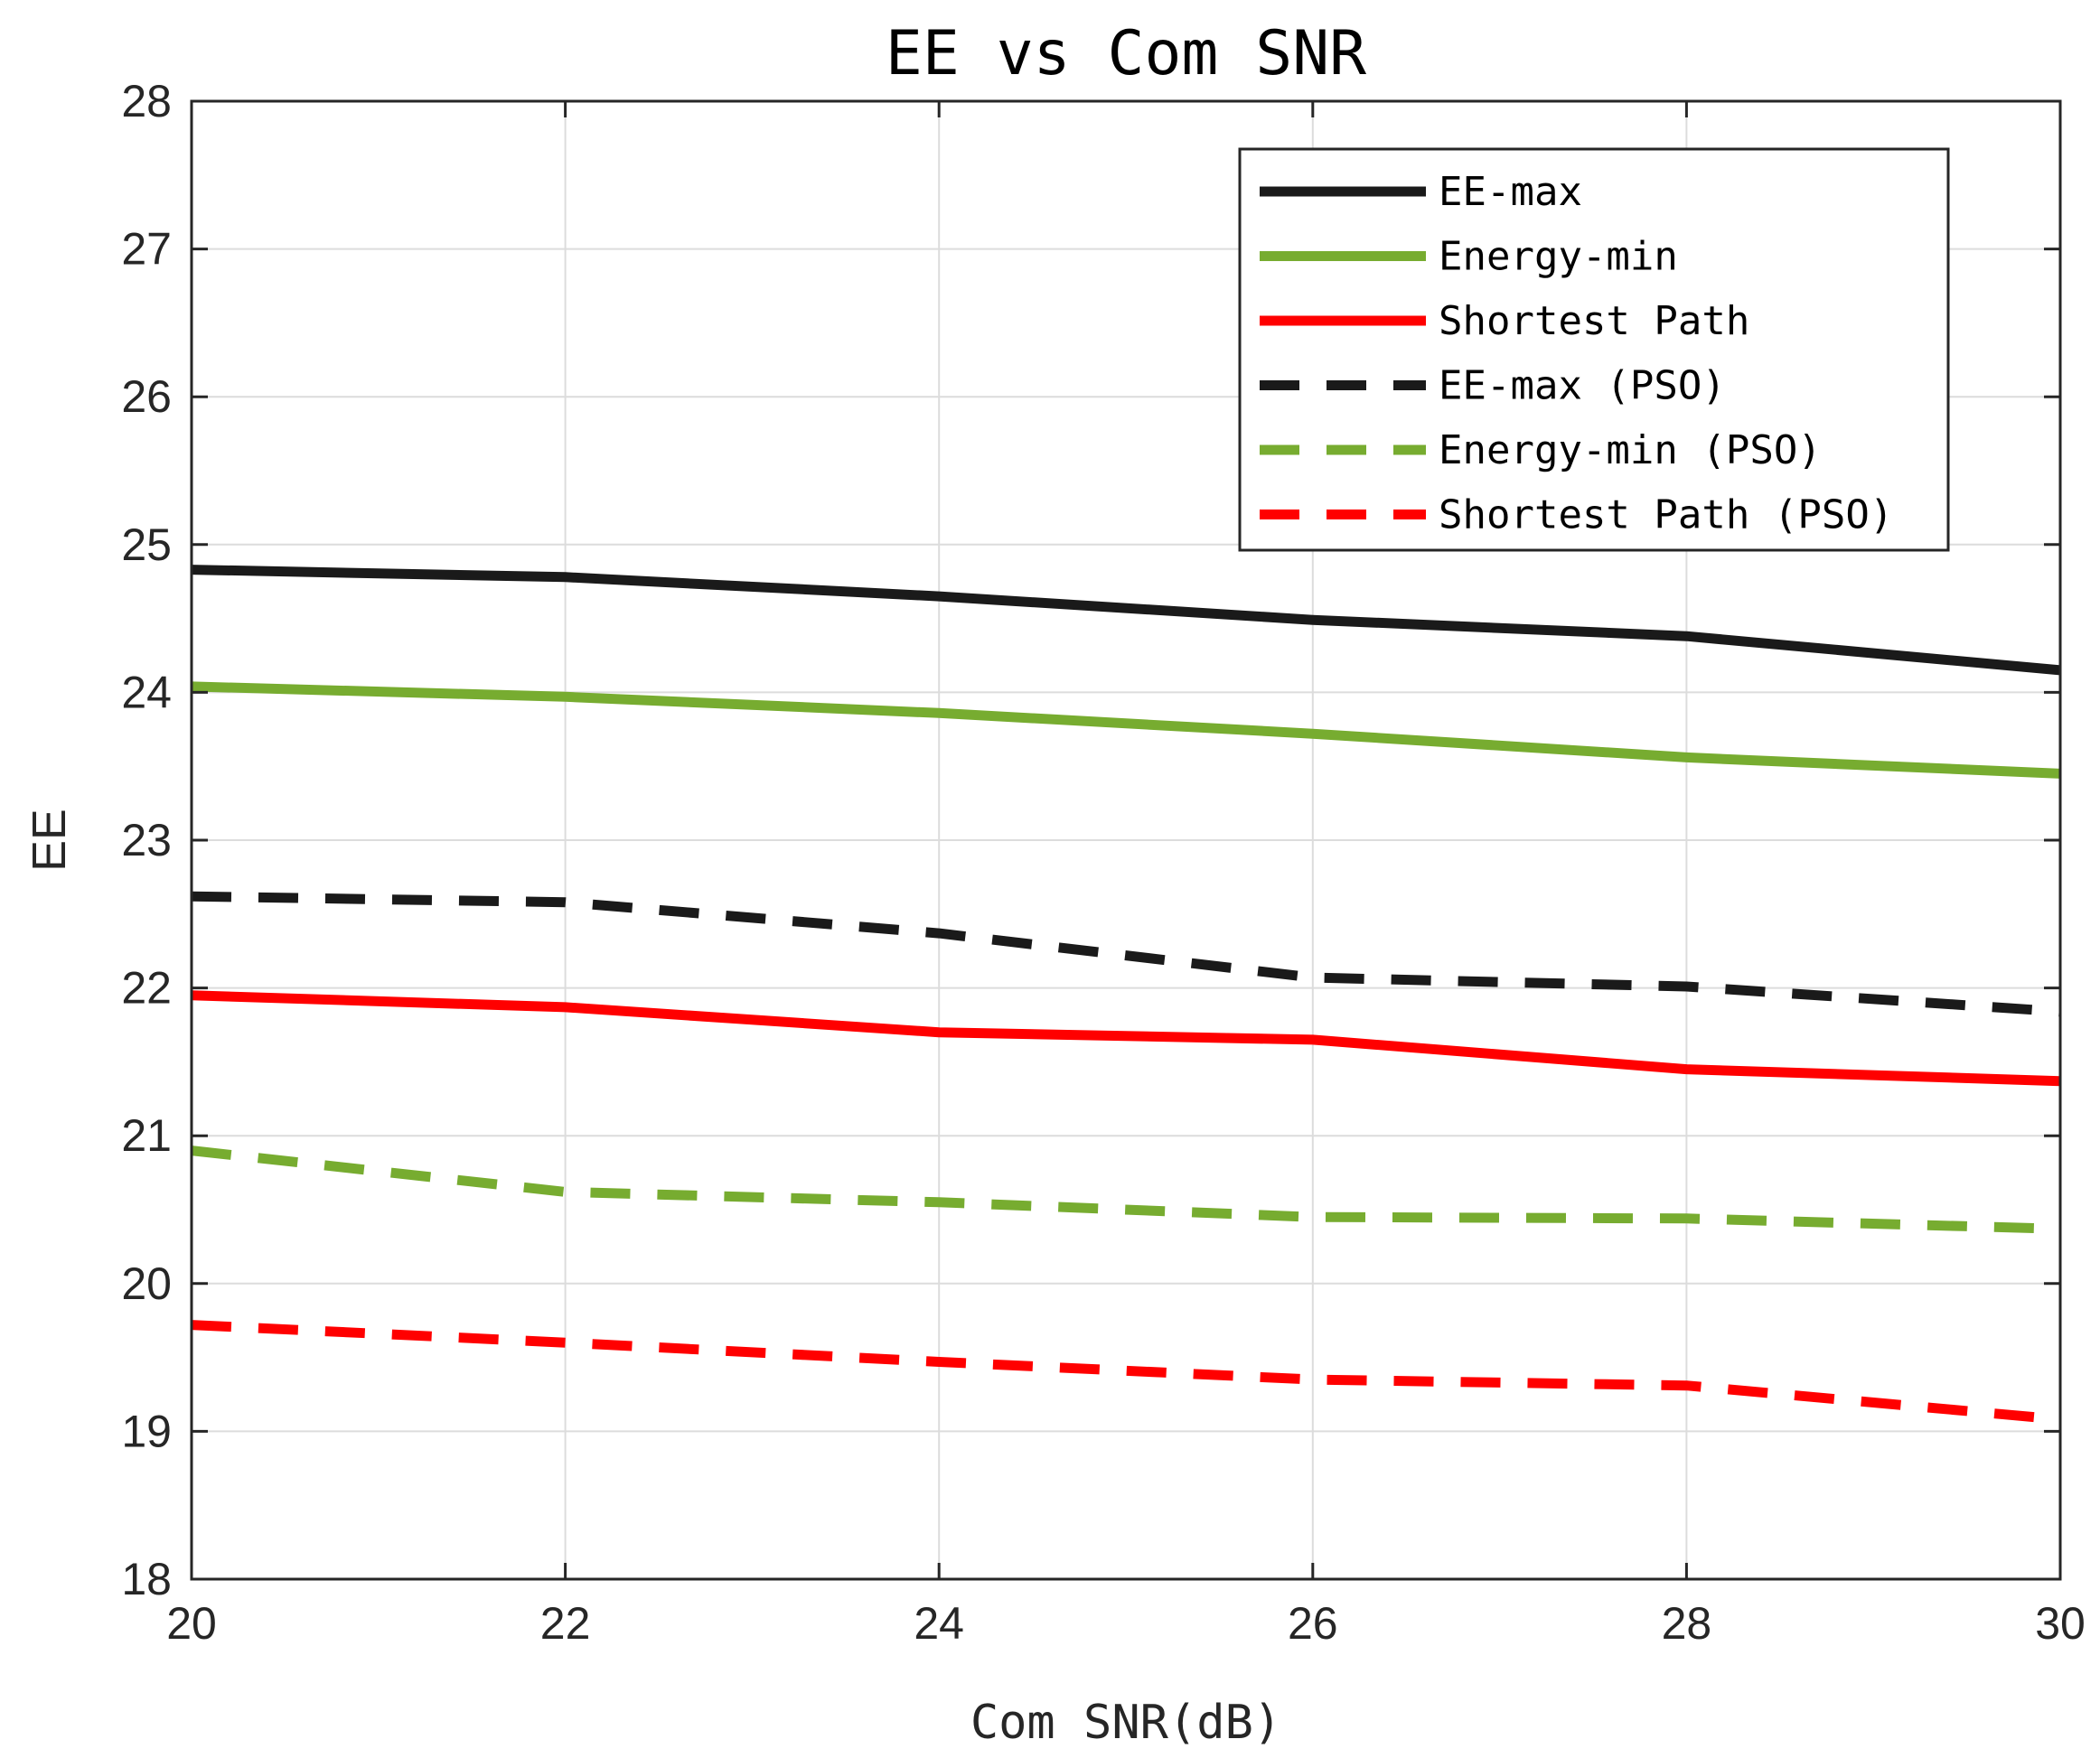 This screenshot has height=1758, width=2100. Describe the element at coordinates (1511, 192) in the screenshot. I see `legend-label-0: EE-max` at that location.